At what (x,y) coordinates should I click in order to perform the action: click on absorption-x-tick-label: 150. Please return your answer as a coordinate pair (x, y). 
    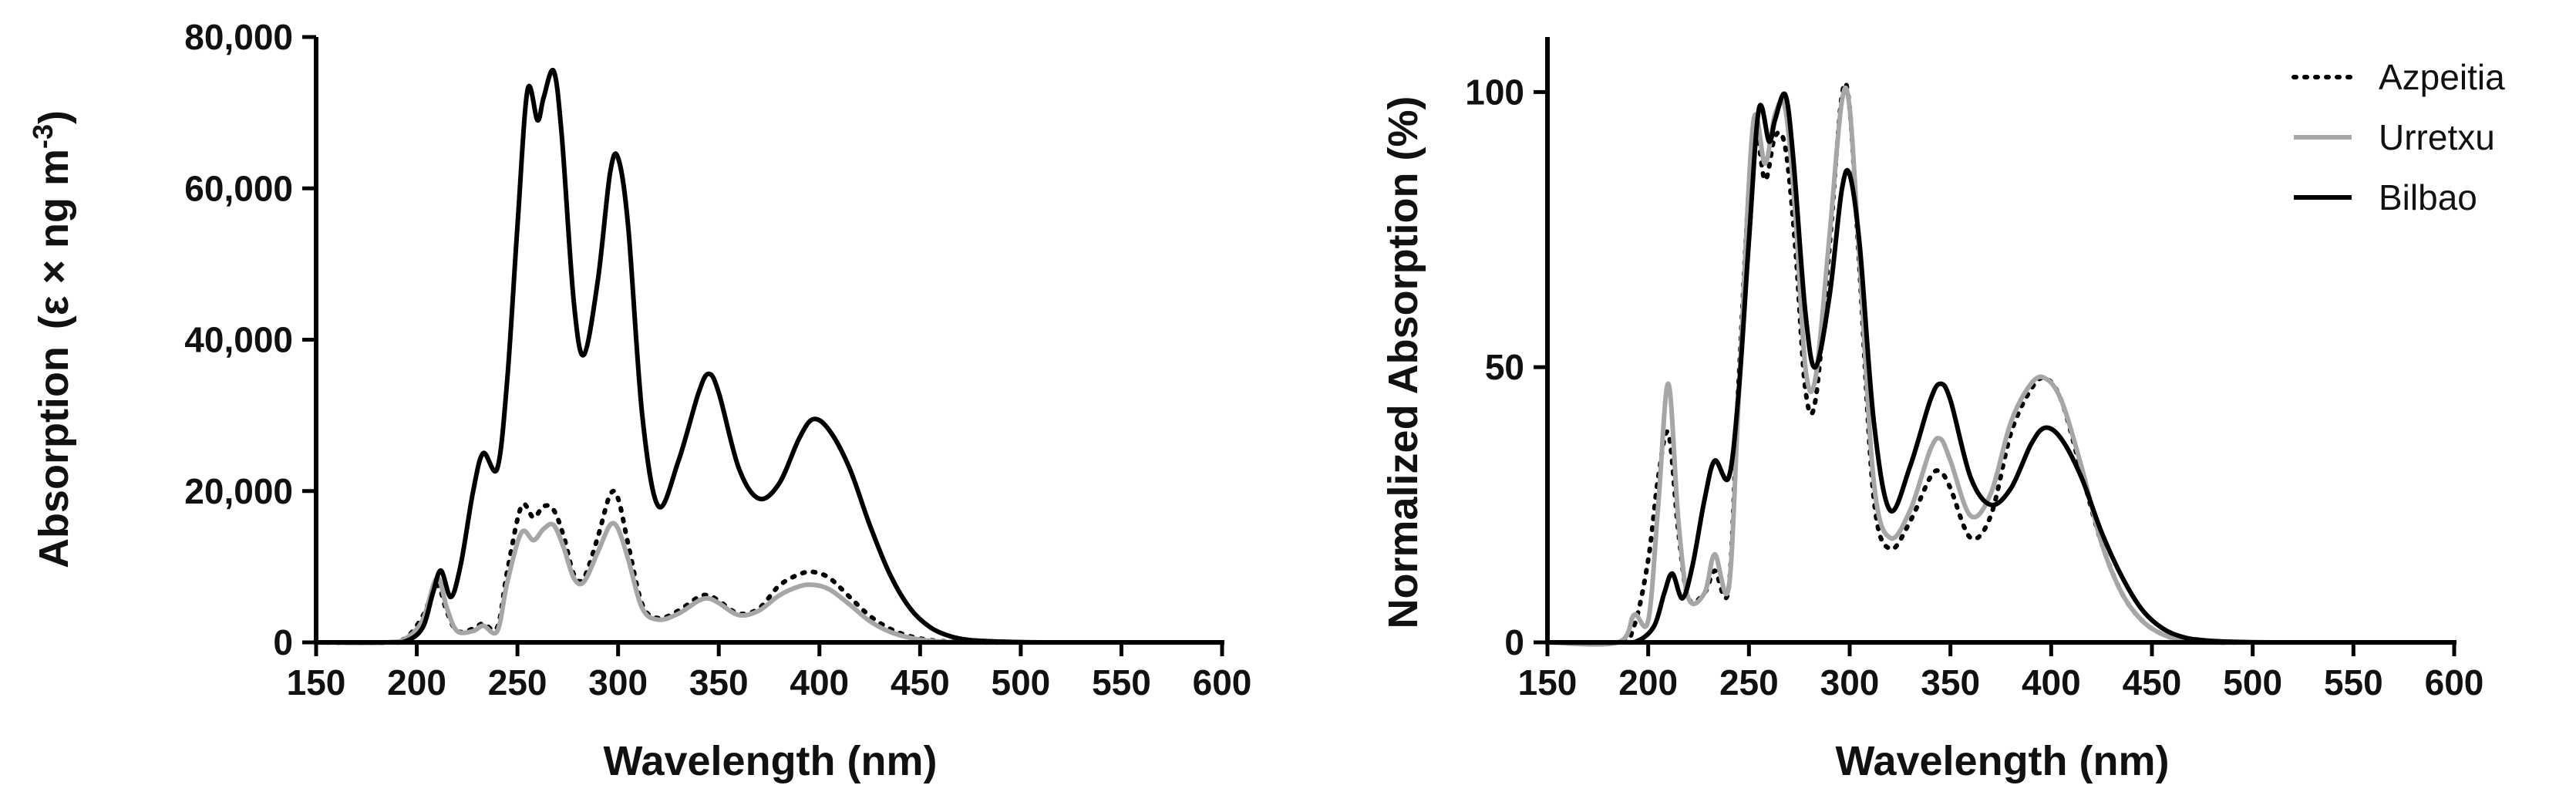
    Looking at the image, I should click on (316, 683).